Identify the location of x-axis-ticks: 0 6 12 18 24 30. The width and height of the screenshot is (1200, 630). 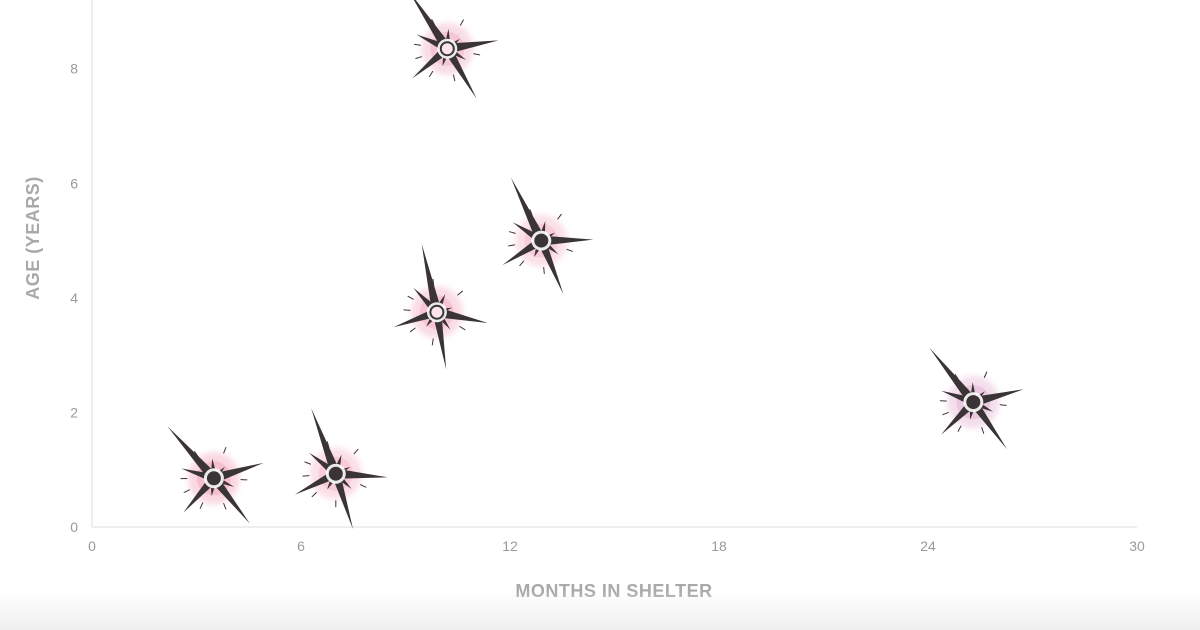
(616, 546).